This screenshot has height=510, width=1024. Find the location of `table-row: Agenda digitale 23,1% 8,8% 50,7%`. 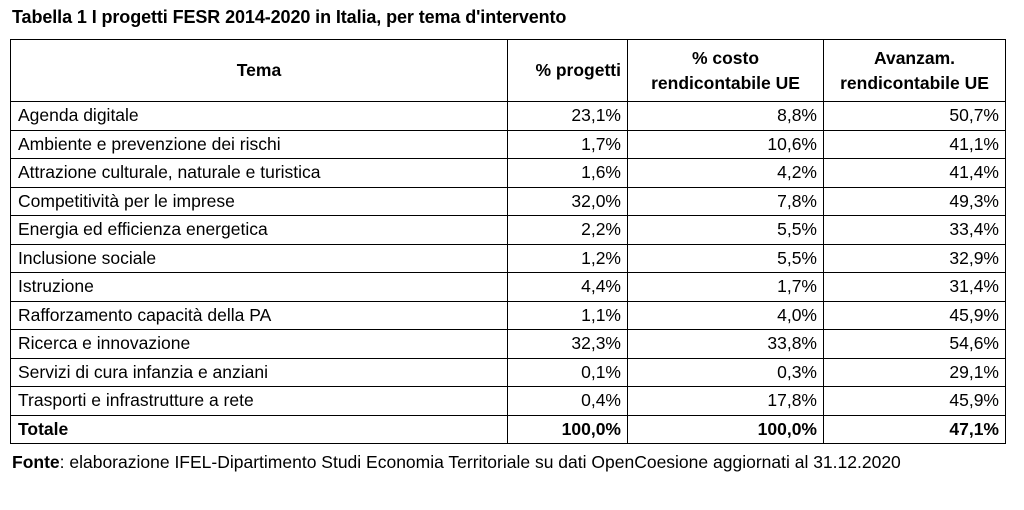

table-row: Agenda digitale 23,1% 8,8% 50,7% is located at coordinates (508, 116).